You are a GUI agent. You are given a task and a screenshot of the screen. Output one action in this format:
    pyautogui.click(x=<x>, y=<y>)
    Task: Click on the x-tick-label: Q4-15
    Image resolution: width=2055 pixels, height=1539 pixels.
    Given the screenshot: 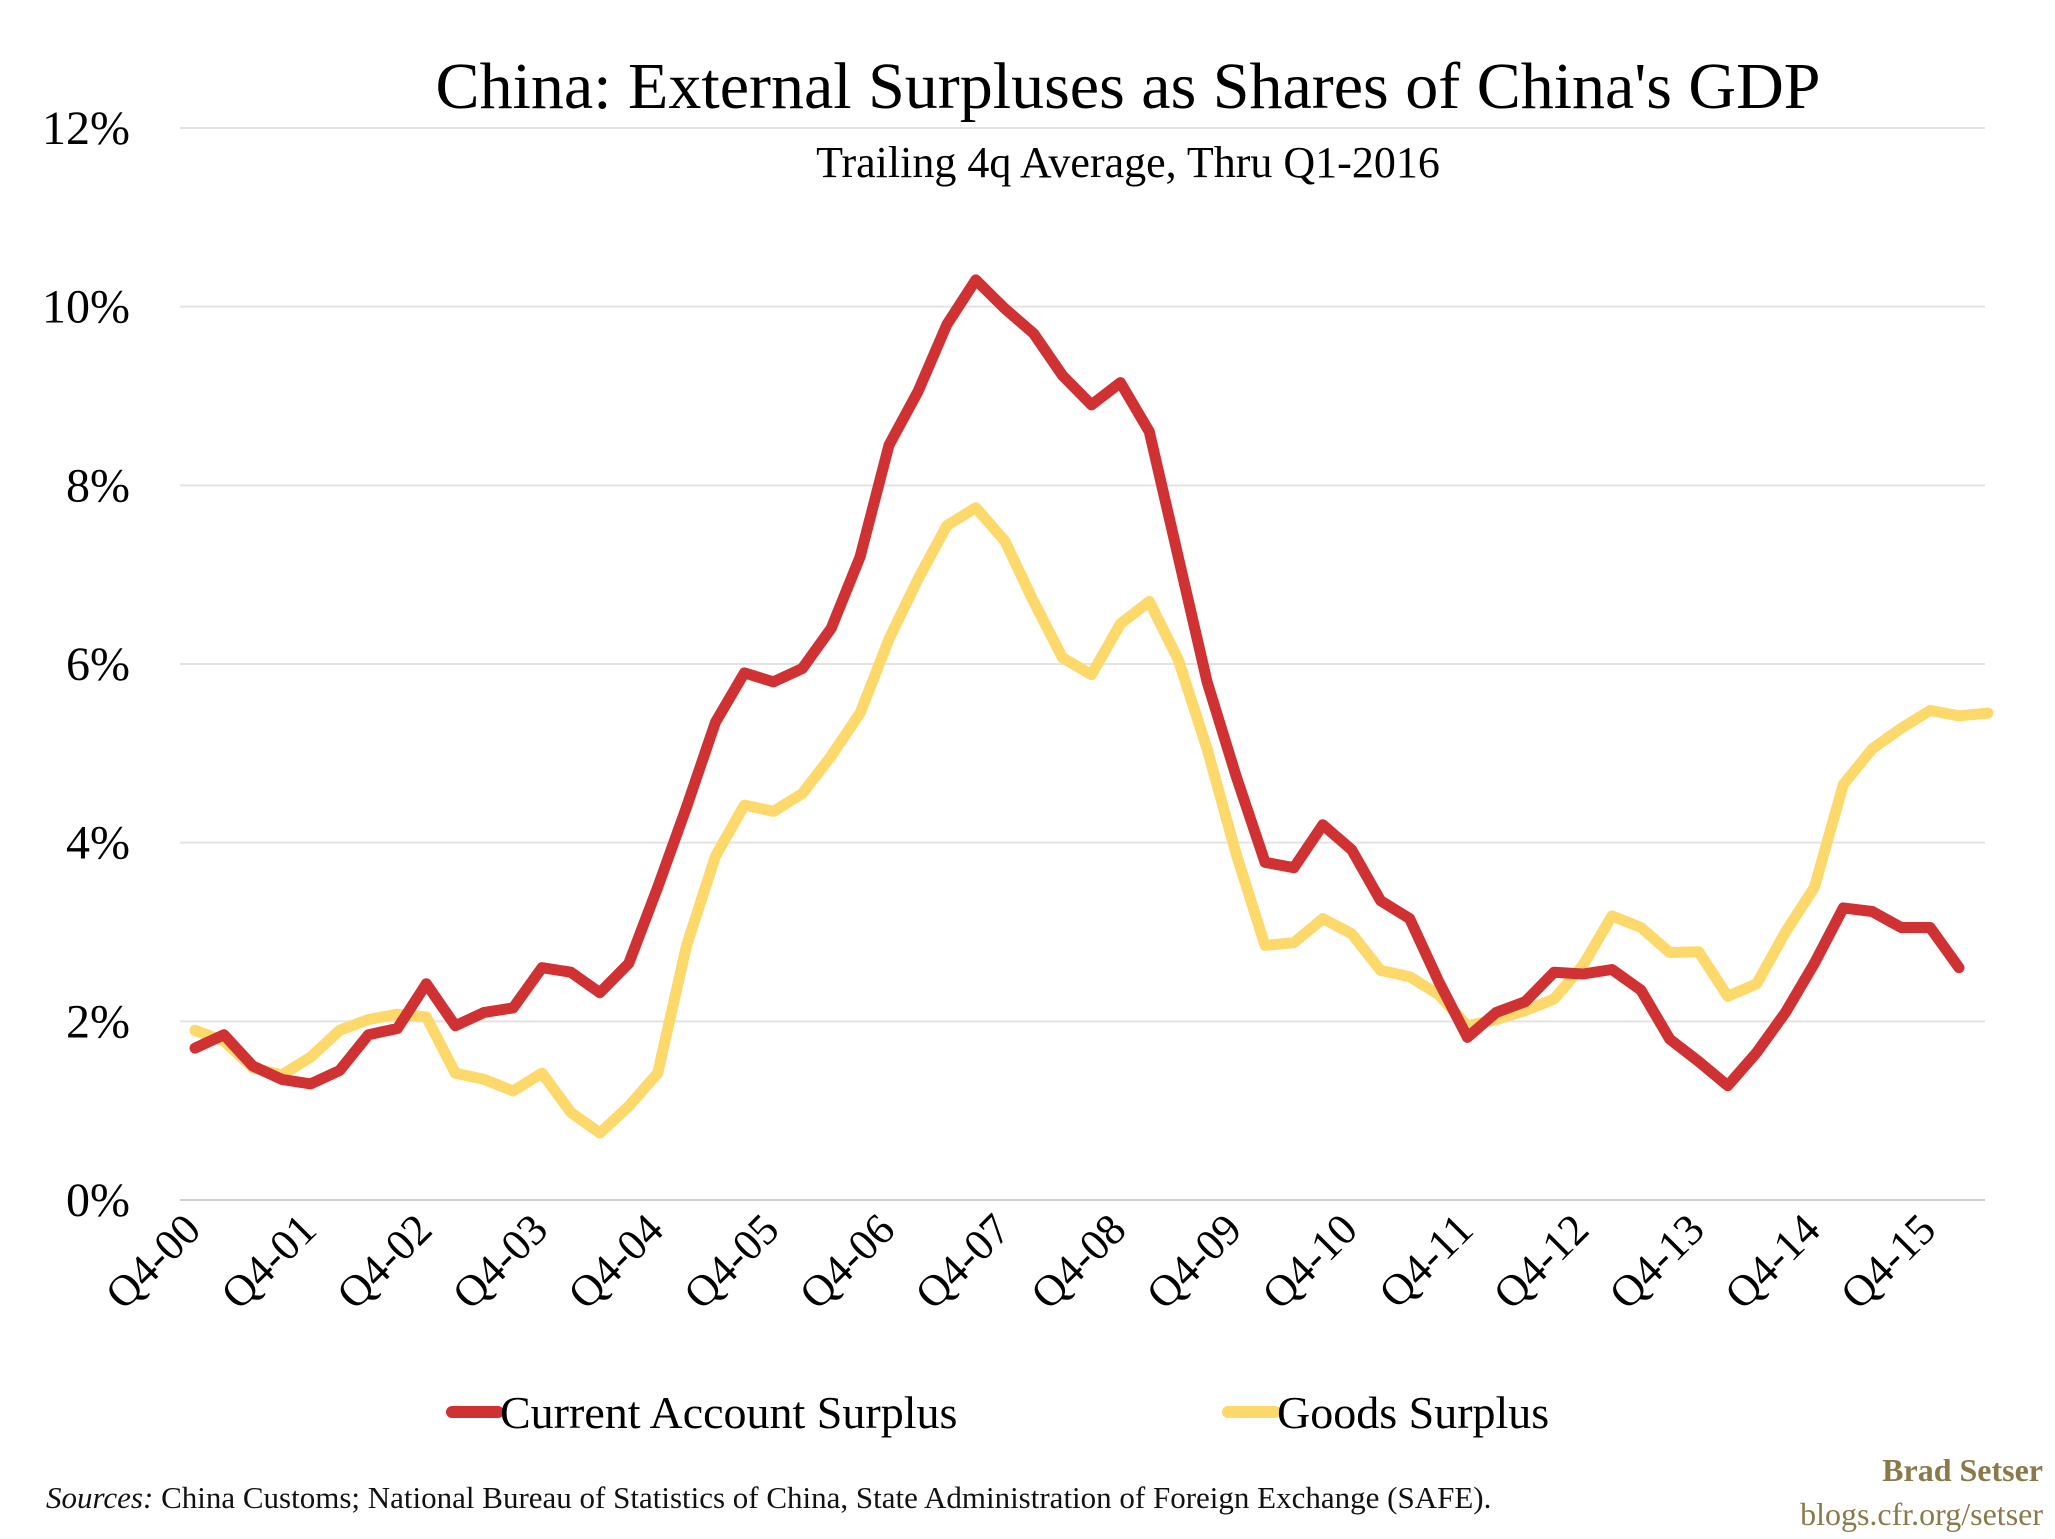 What is the action you would take?
    pyautogui.click(x=1888, y=1261)
    